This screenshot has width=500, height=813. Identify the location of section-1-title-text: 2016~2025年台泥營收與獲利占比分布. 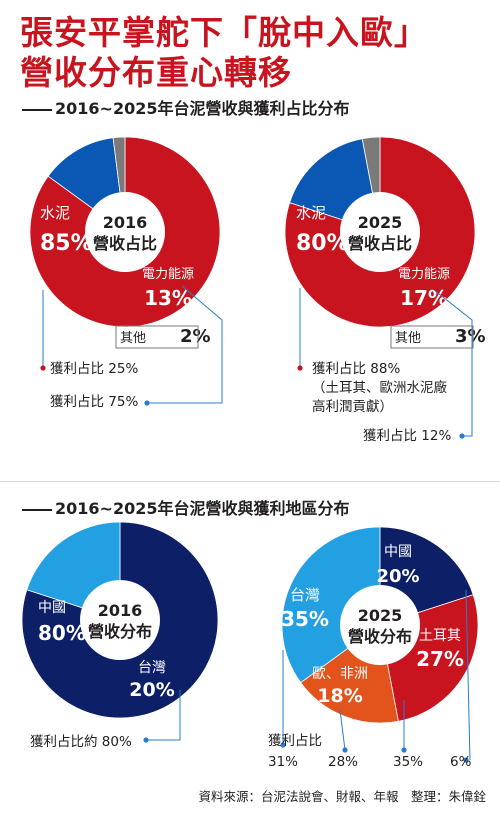
(202, 108).